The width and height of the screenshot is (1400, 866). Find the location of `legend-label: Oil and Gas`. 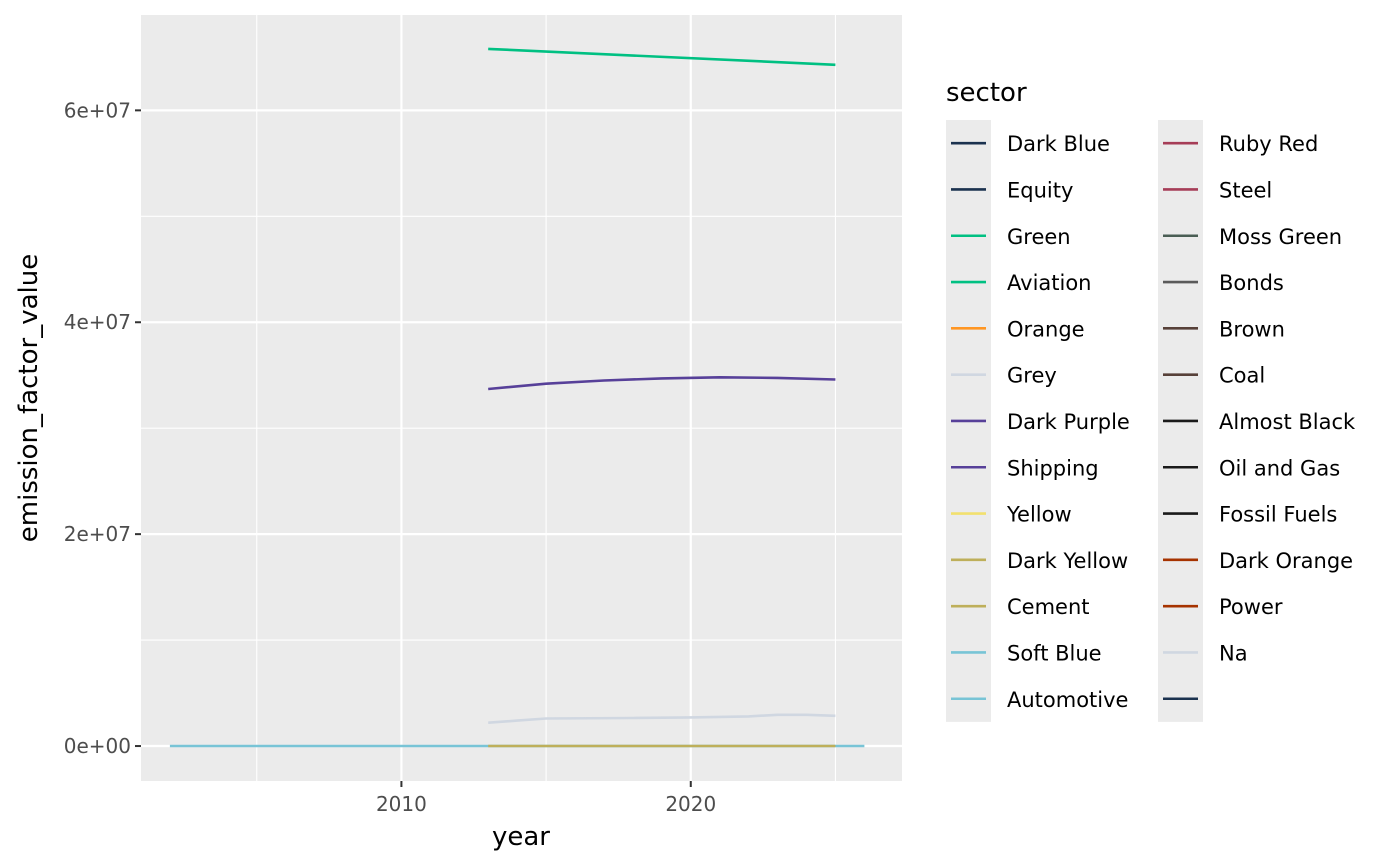

legend-label: Oil and Gas is located at coordinates (1279, 468).